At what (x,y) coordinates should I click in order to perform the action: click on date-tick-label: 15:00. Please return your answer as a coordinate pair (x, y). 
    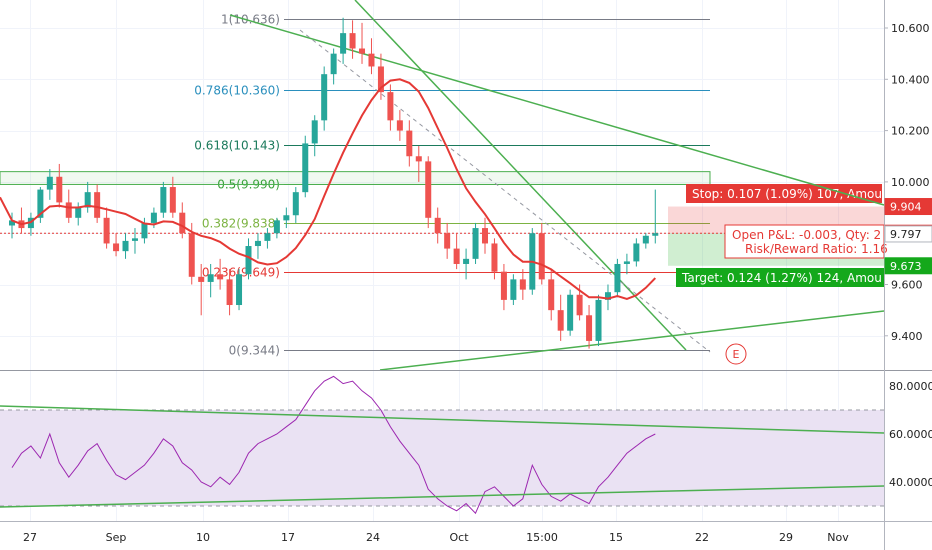
    Looking at the image, I should click on (542, 537).